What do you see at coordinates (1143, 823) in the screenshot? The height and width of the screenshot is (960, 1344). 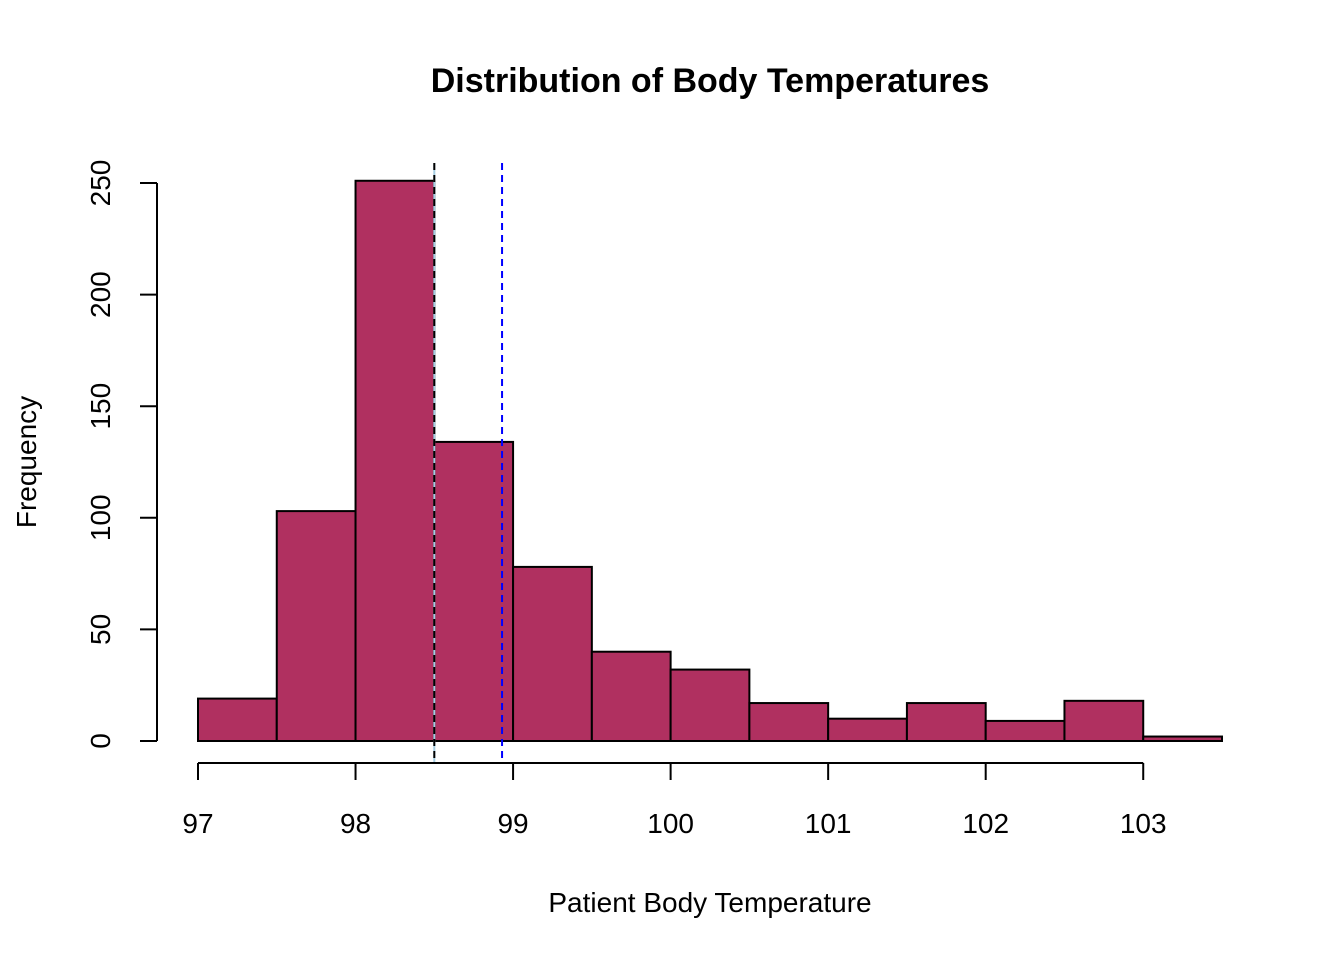 I see `x-tick-label: 103` at bounding box center [1143, 823].